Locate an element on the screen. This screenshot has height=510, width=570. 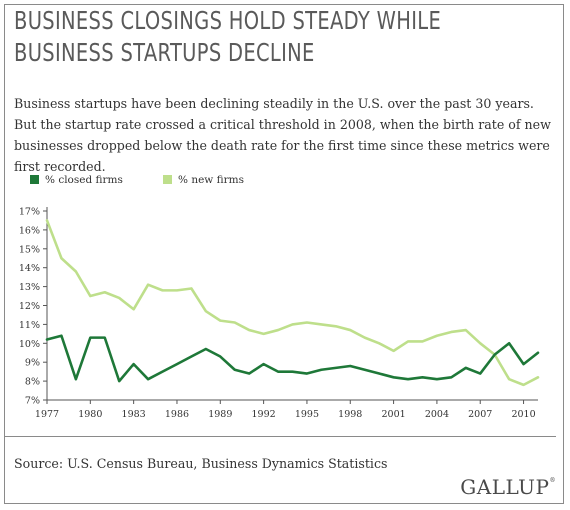
legend-label-closed: % closed firms is located at coordinates (84, 180).